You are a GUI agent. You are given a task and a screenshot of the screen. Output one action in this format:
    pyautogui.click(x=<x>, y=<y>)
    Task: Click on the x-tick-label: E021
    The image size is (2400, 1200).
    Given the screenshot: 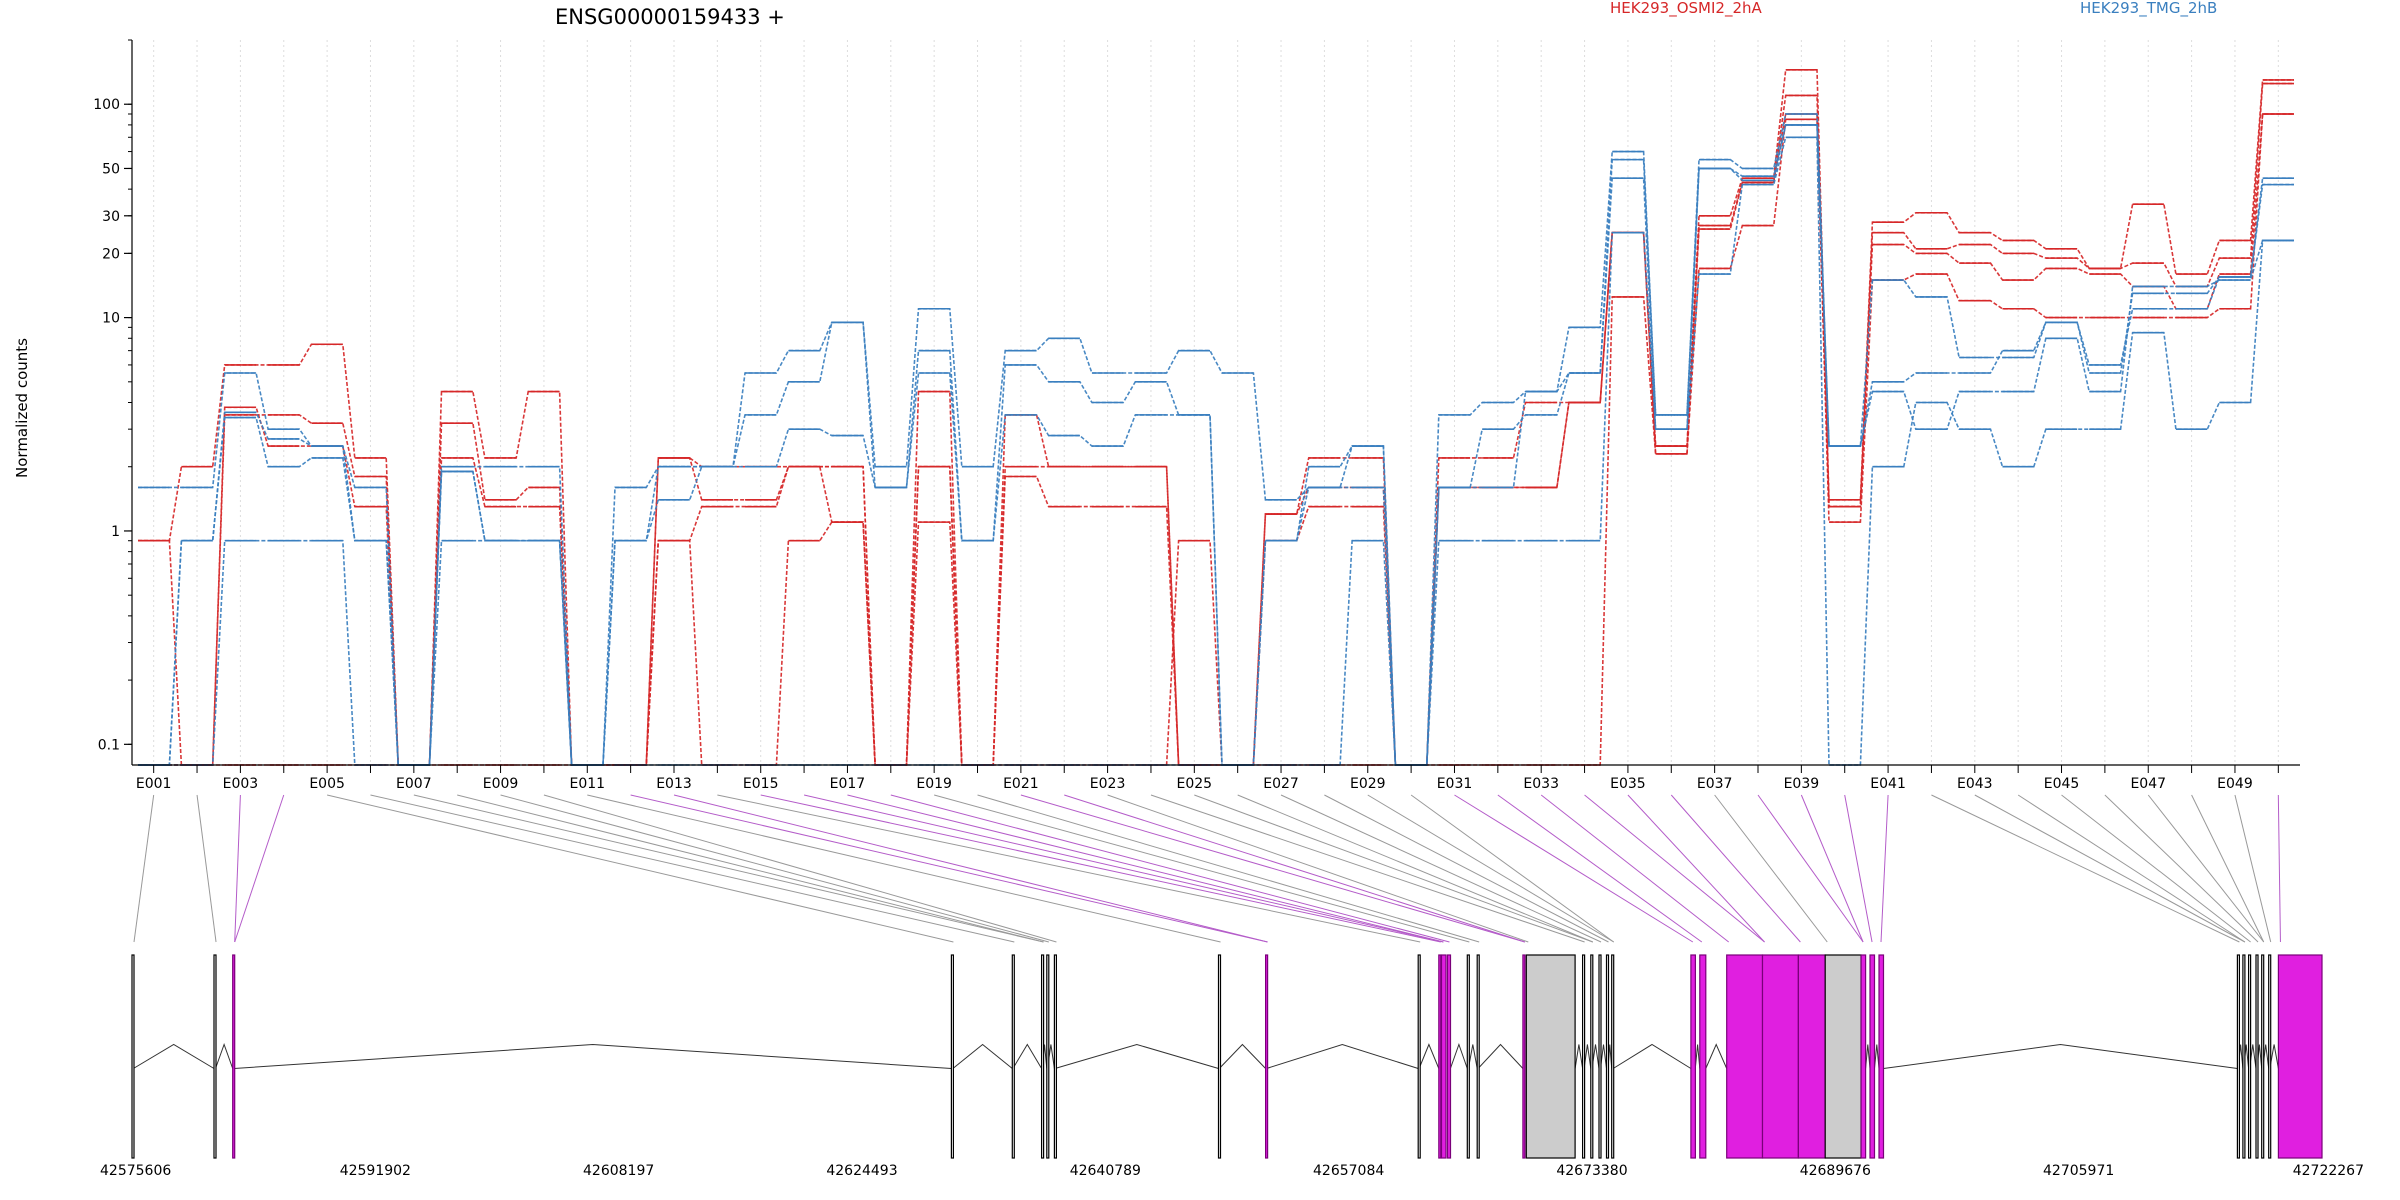 What is the action you would take?
    pyautogui.click(x=1021, y=784)
    